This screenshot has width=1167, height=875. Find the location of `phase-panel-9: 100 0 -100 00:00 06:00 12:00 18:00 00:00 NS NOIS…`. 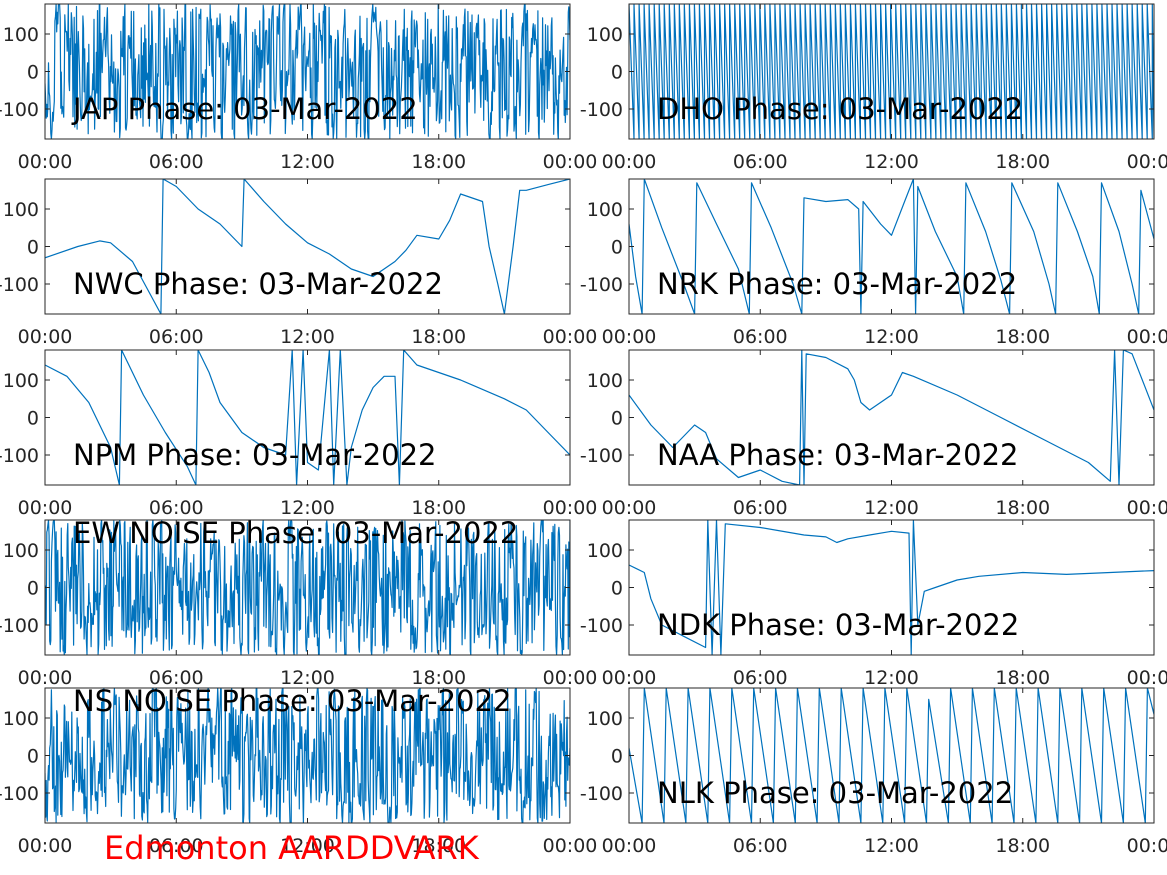

phase-panel-9: 100 0 -100 00:00 06:00 12:00 18:00 00:00 NS NOIS… is located at coordinates (298, 770).